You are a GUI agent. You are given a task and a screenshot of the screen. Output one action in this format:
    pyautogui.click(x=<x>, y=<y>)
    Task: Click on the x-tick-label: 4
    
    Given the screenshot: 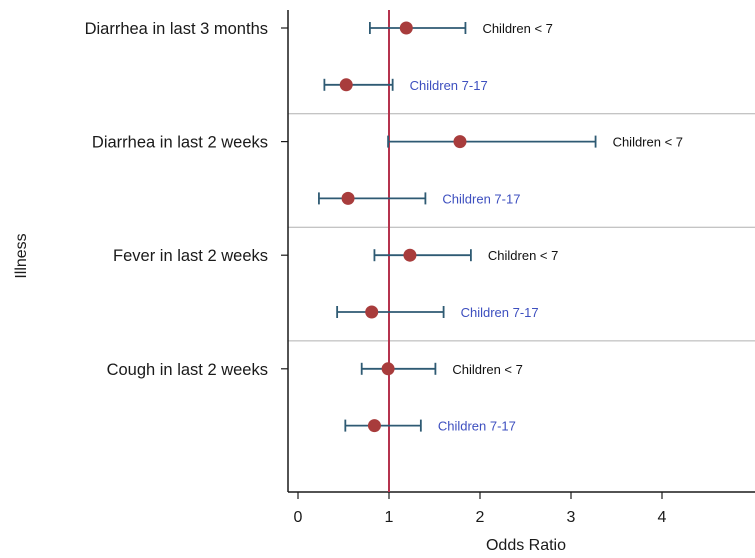 What is the action you would take?
    pyautogui.click(x=662, y=517)
    